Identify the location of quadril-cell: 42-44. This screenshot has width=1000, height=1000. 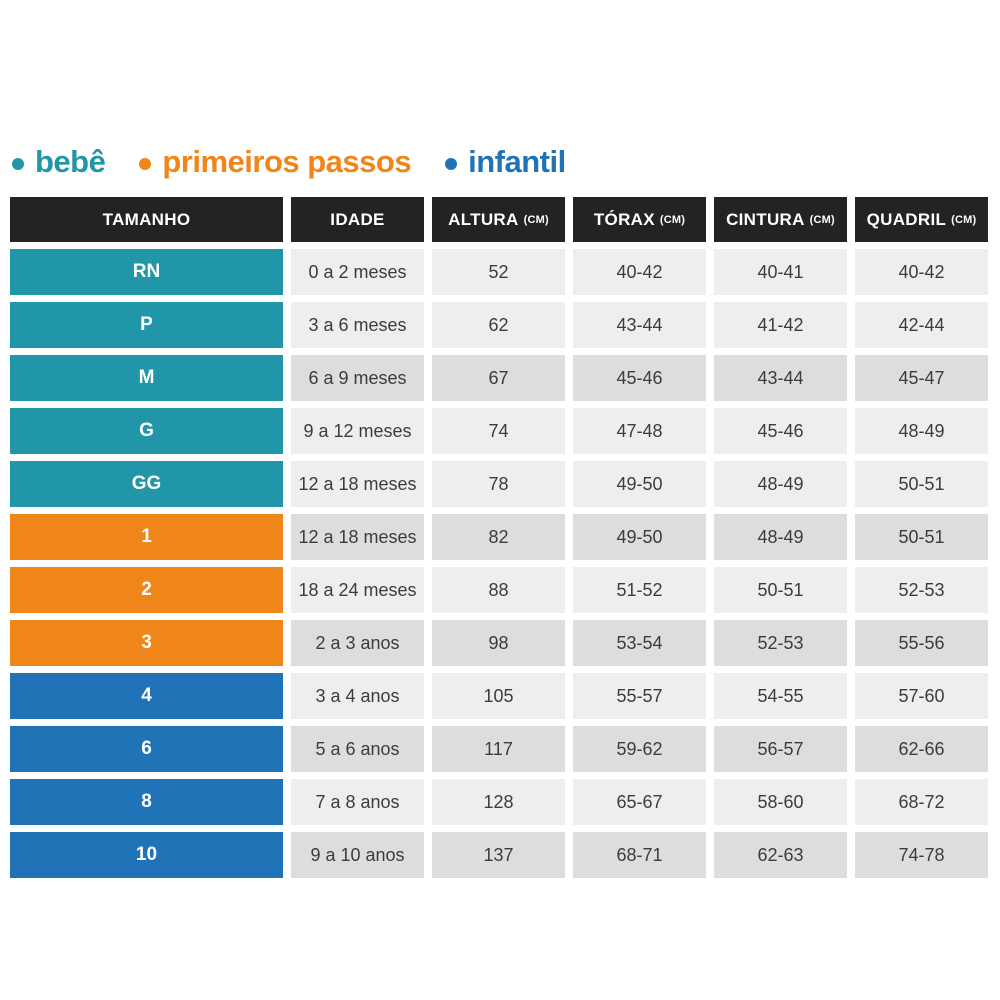
(921, 325).